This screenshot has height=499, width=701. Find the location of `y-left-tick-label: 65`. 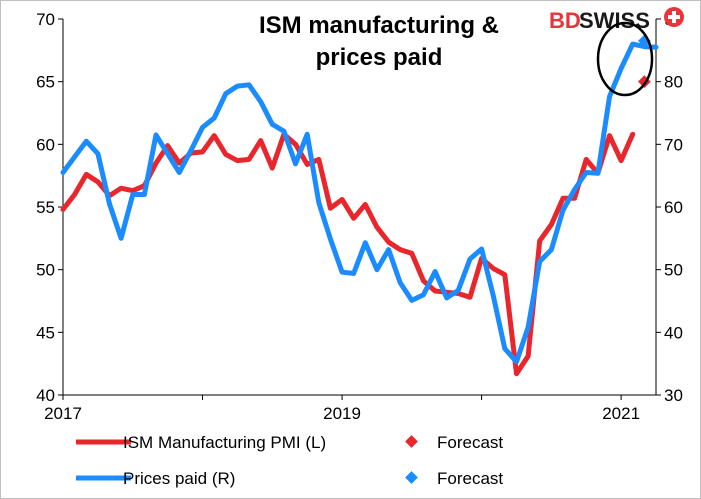

y-left-tick-label: 65 is located at coordinates (45, 82).